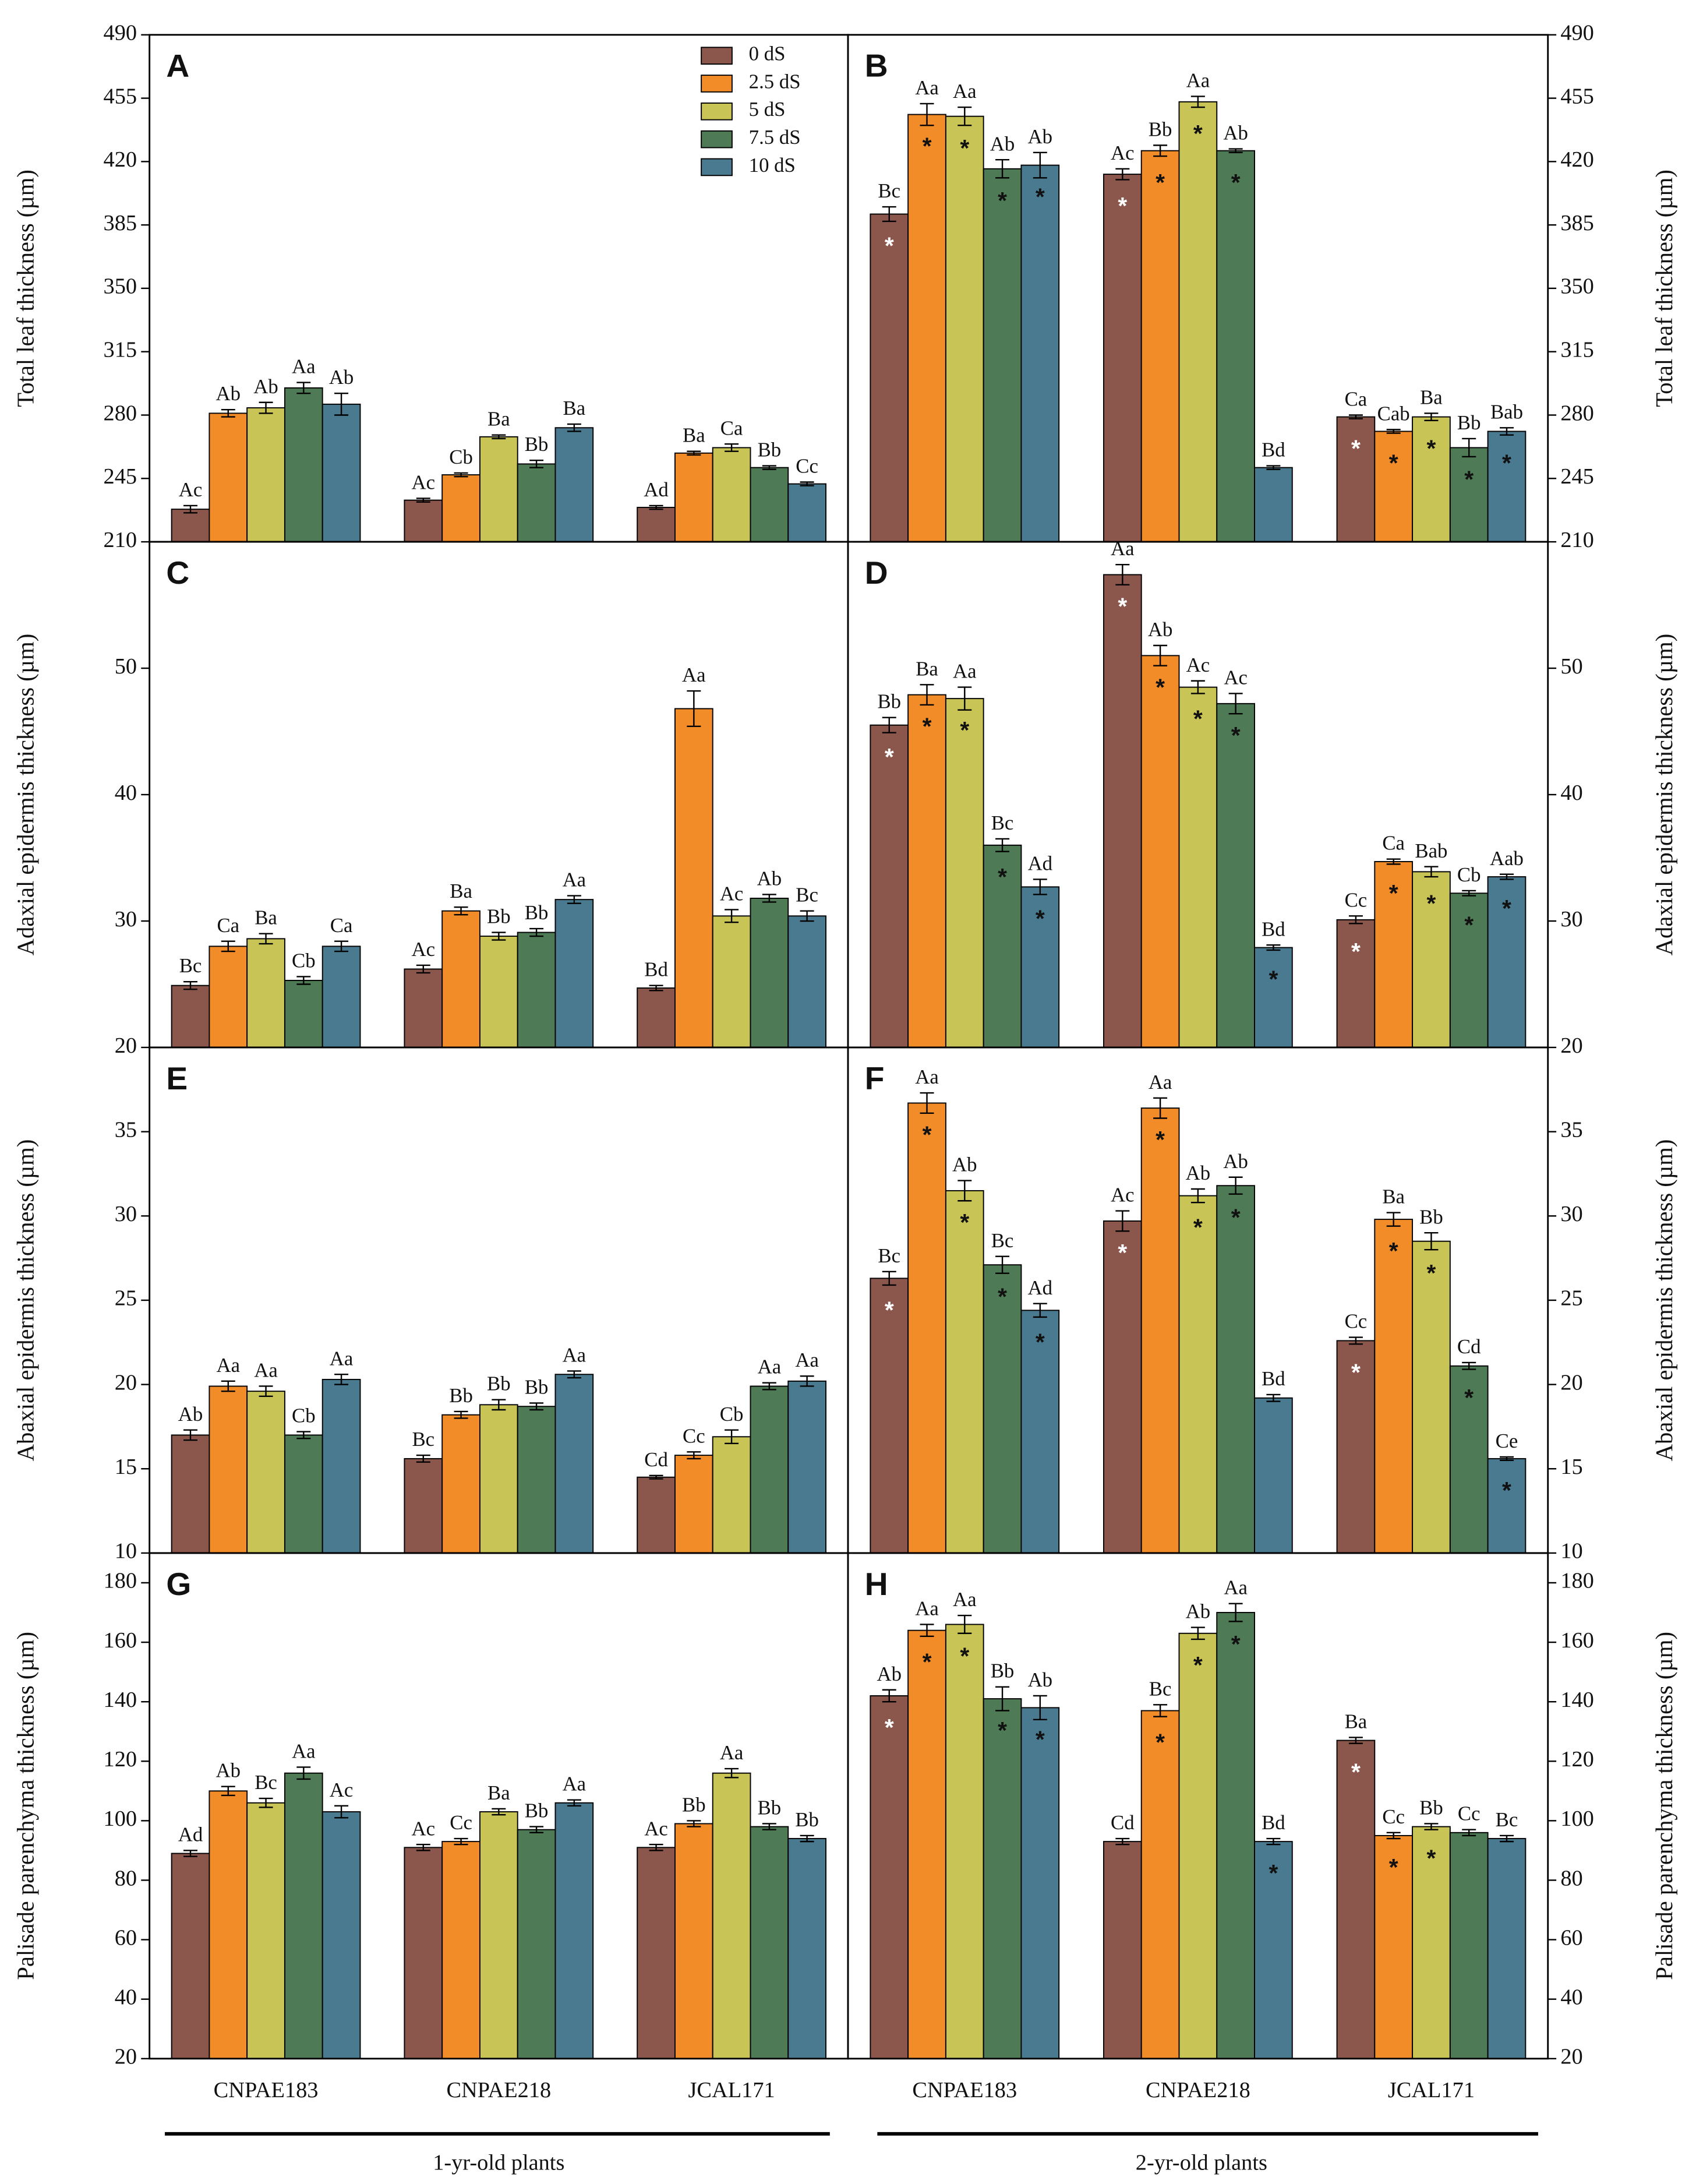 Image resolution: width=1696 pixels, height=2184 pixels. I want to click on y-axis-title: Adaxial epidermis thickness (µm), so click(1664, 795).